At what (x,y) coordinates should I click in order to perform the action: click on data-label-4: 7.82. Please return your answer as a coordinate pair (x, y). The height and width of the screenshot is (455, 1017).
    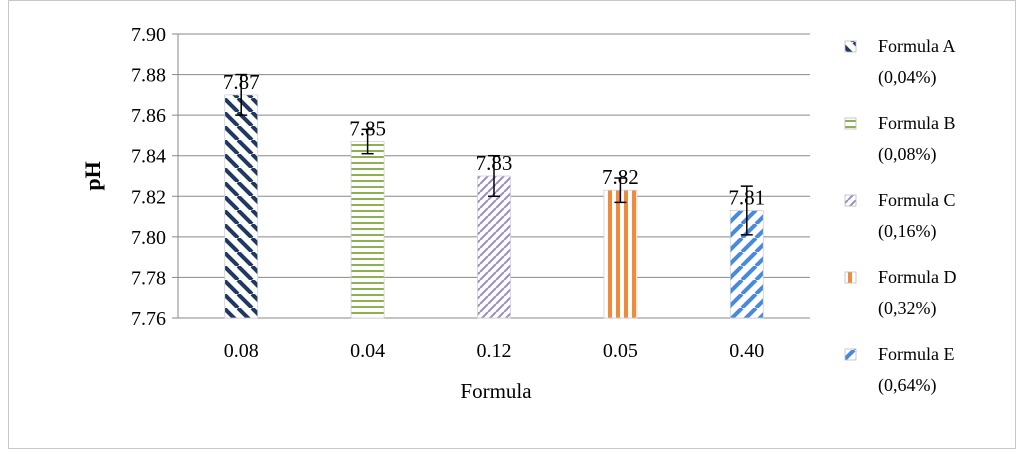
    Looking at the image, I should click on (620, 177).